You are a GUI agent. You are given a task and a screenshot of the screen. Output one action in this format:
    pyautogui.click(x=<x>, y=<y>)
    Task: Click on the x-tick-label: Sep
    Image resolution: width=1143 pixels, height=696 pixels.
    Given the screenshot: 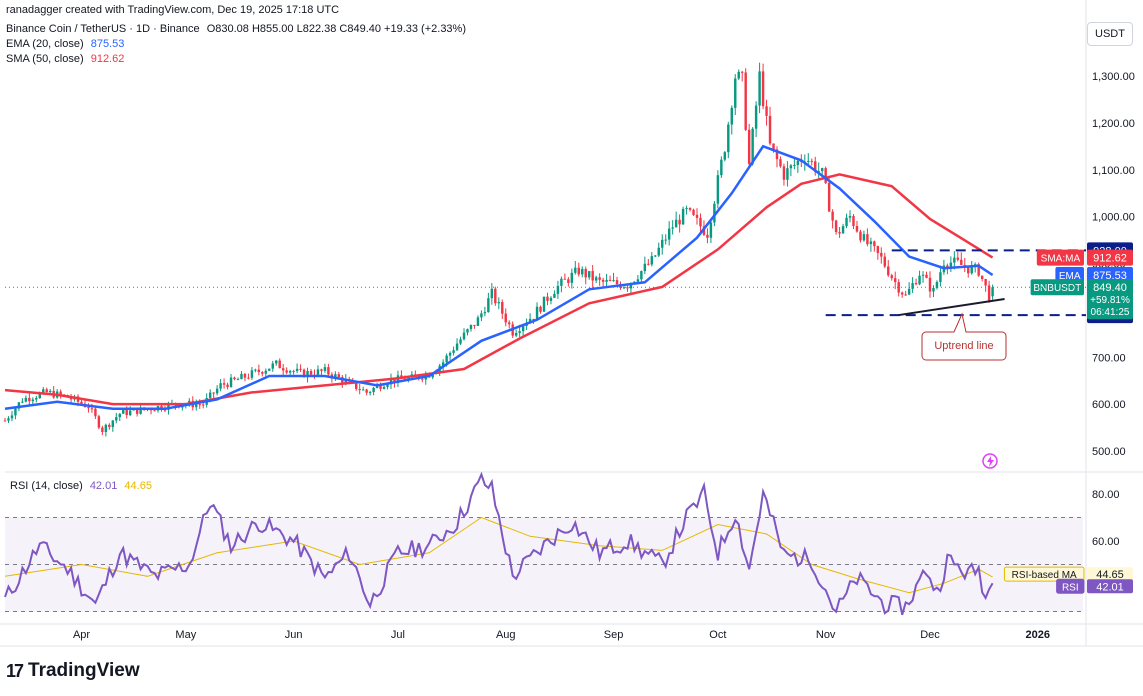 What is the action you would take?
    pyautogui.click(x=614, y=635)
    